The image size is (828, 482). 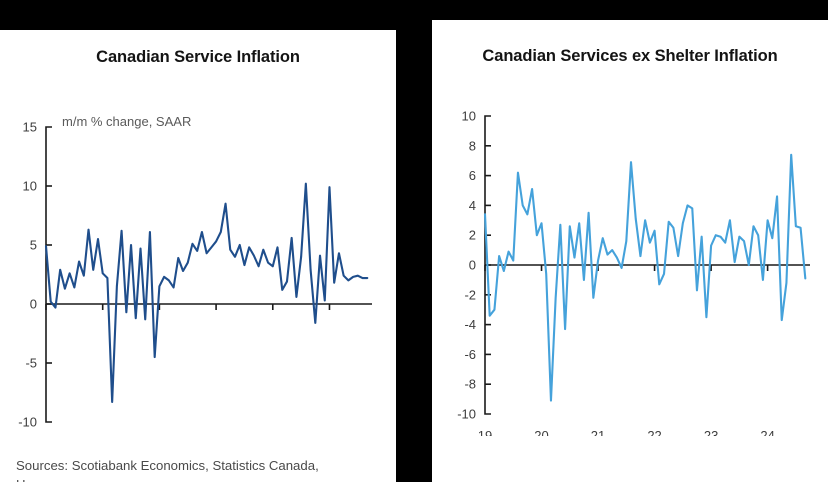 I want to click on y-tick-label: 15, so click(x=30, y=127).